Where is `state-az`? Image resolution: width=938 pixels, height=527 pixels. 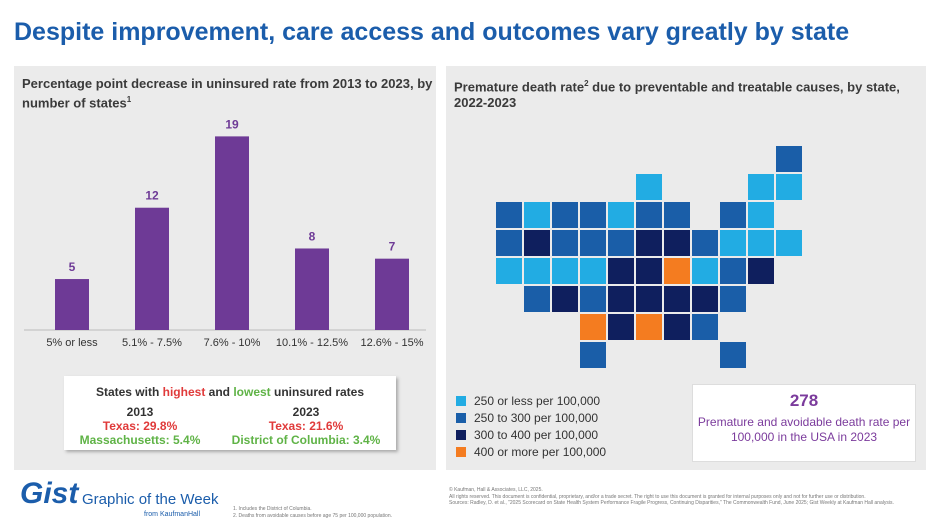
state-az is located at coordinates (537, 299).